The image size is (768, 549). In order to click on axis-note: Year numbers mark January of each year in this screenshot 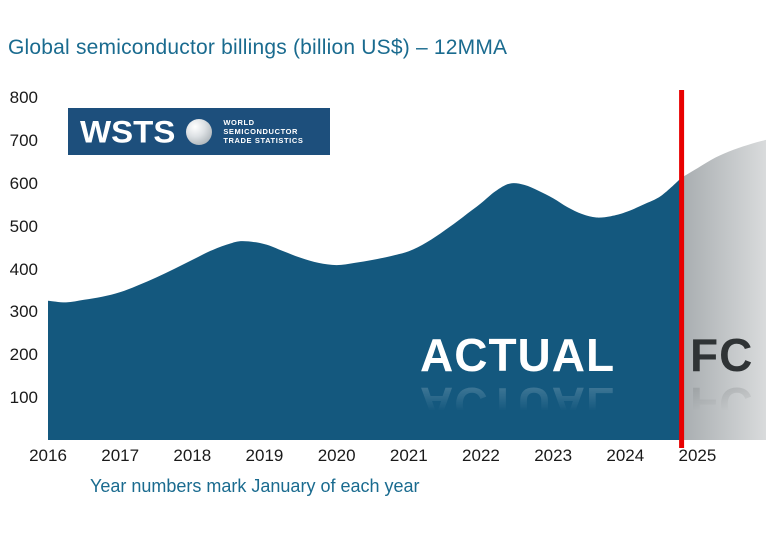, I will do `click(255, 486)`.